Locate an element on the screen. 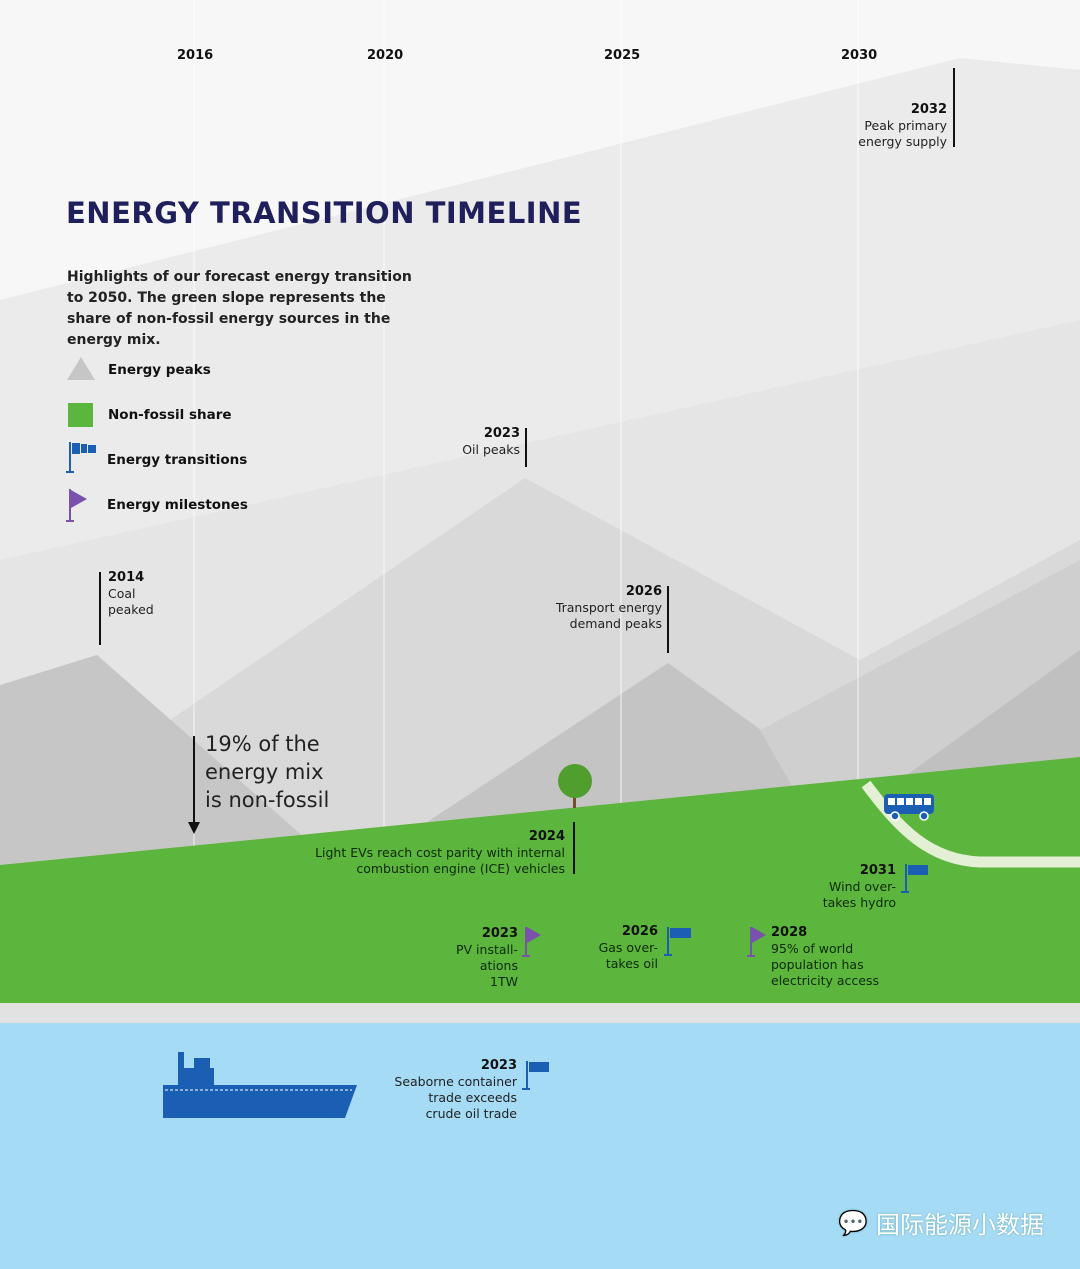  legend-milestones: Energy milestones is located at coordinates (177, 505).